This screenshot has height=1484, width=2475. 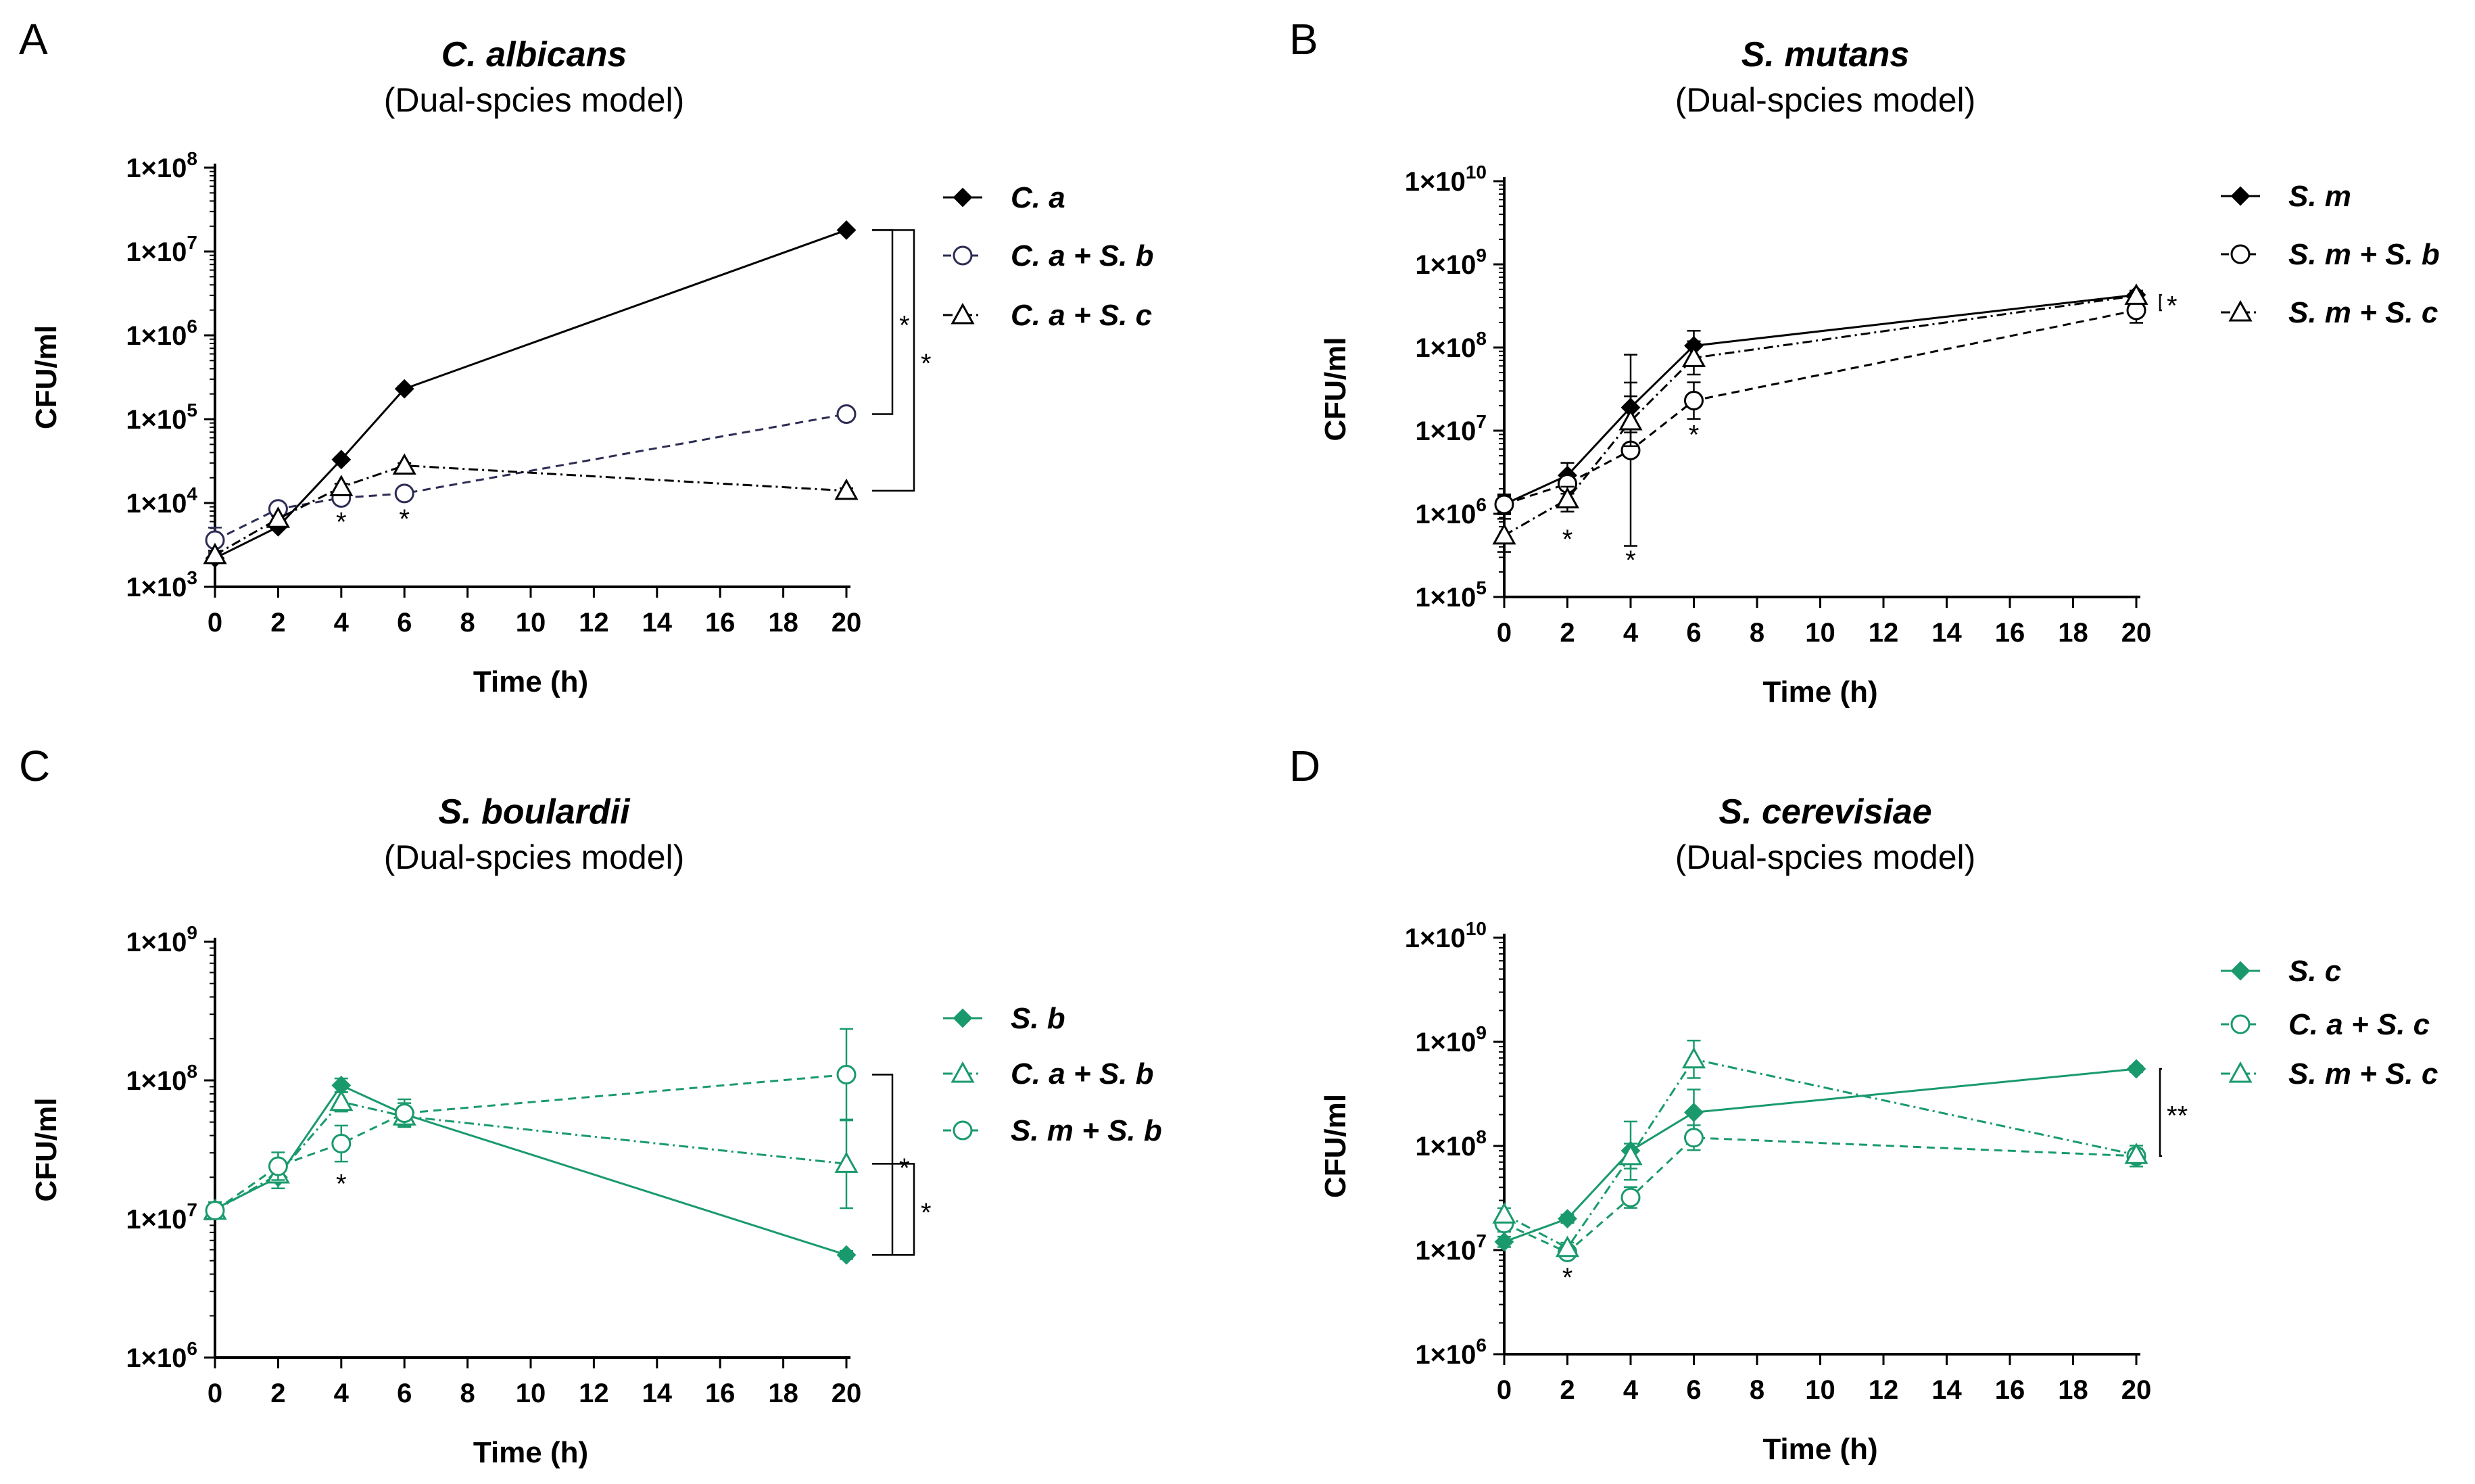 What do you see at coordinates (1004, 198) in the screenshot?
I see `legend-item: C. a` at bounding box center [1004, 198].